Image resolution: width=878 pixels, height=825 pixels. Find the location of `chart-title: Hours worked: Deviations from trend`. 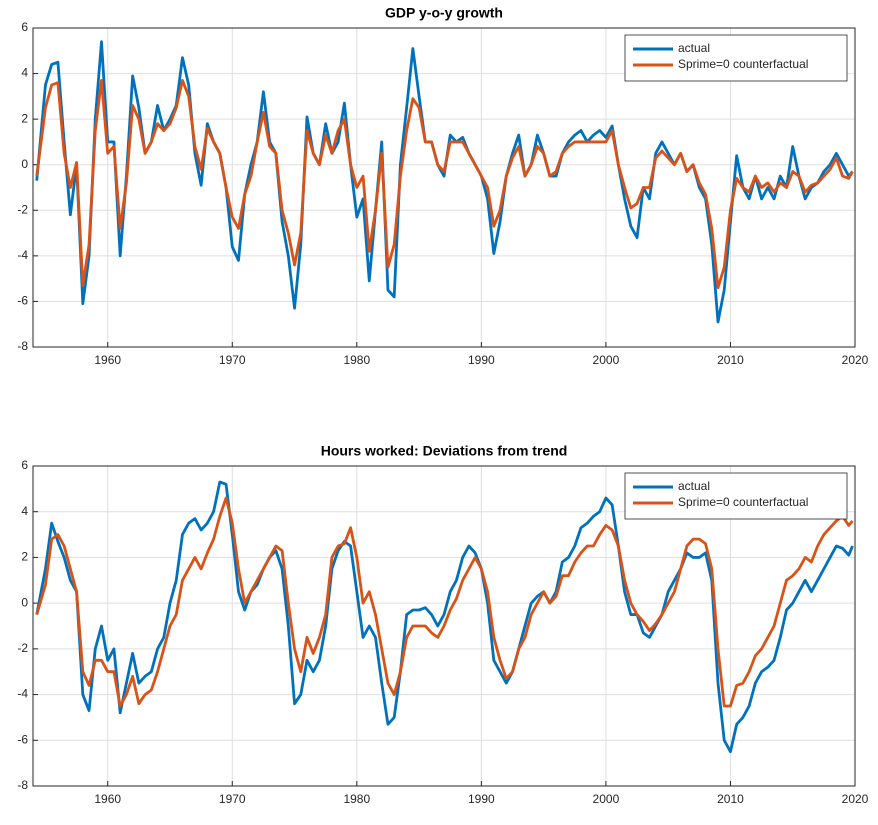

chart-title: Hours worked: Deviations from trend is located at coordinates (444, 451).